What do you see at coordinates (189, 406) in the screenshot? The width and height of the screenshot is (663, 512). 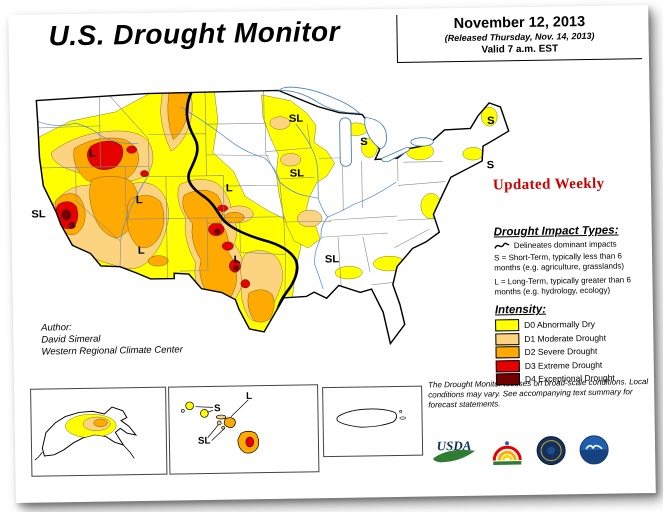 I see `island-kauai` at bounding box center [189, 406].